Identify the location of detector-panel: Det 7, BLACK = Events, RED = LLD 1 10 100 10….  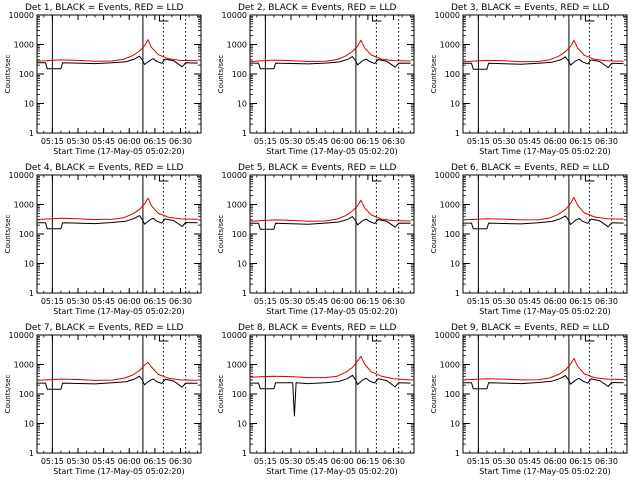
(103, 399).